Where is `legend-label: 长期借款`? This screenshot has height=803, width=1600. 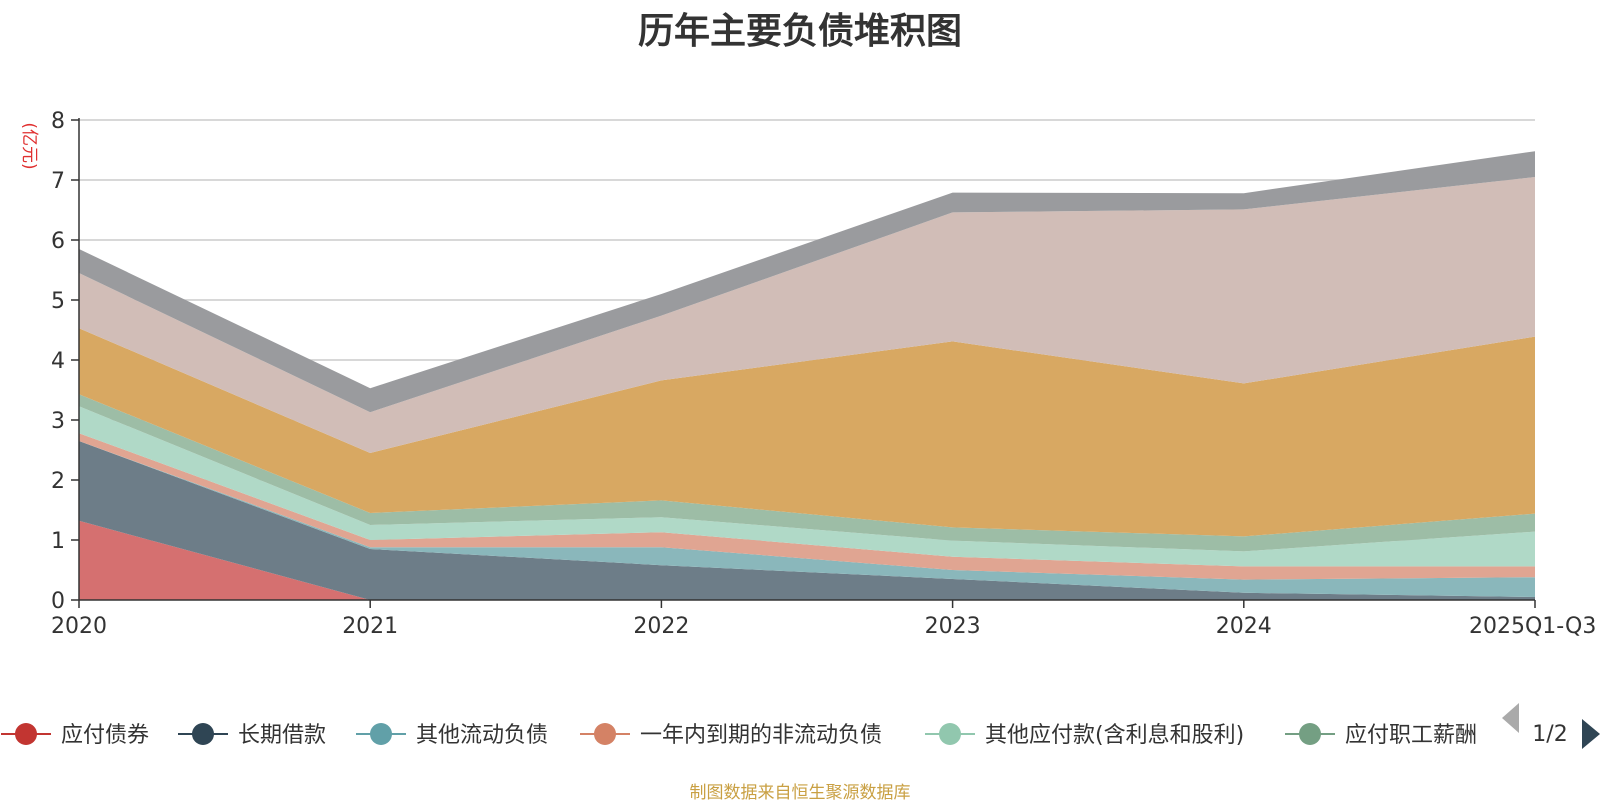 legend-label: 长期借款 is located at coordinates (282, 735).